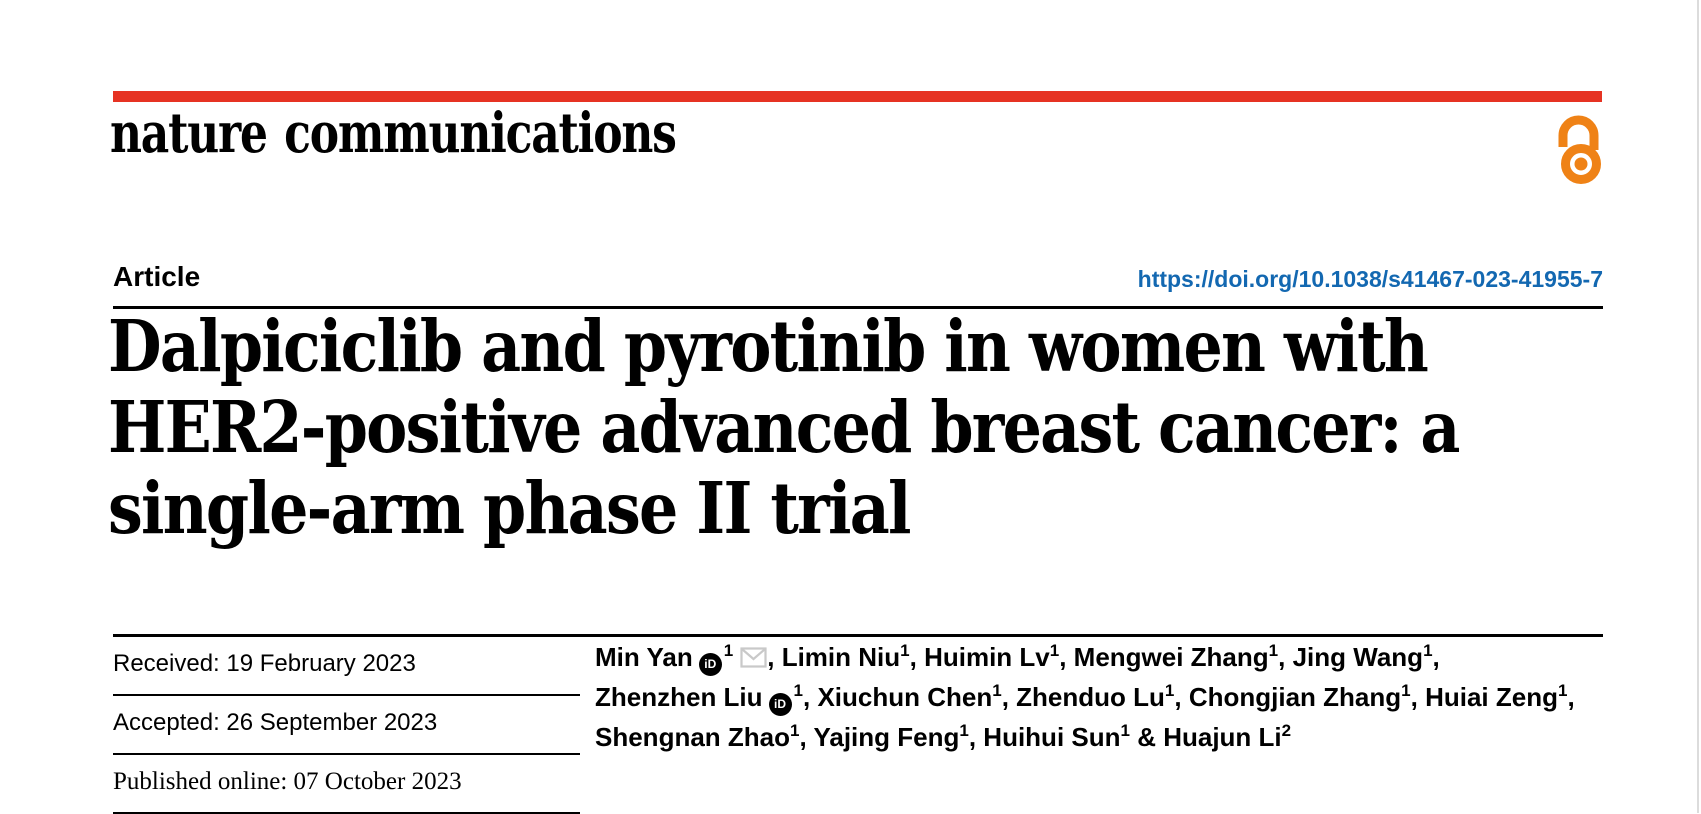  Describe the element at coordinates (692, 737) in the screenshot. I see `author-name: Shengnan Zhao` at that location.